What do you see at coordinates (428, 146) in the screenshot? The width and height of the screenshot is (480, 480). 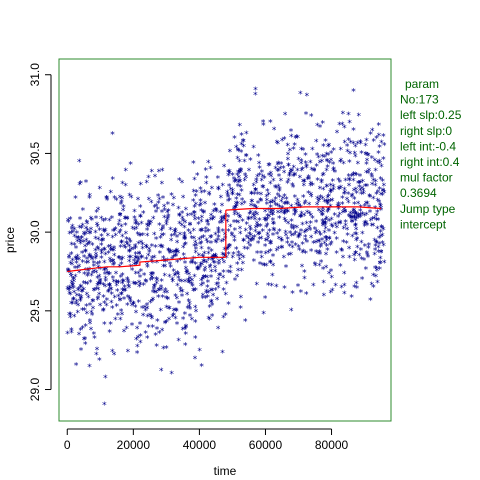 I see `legend-line: left int:-0.4` at bounding box center [428, 146].